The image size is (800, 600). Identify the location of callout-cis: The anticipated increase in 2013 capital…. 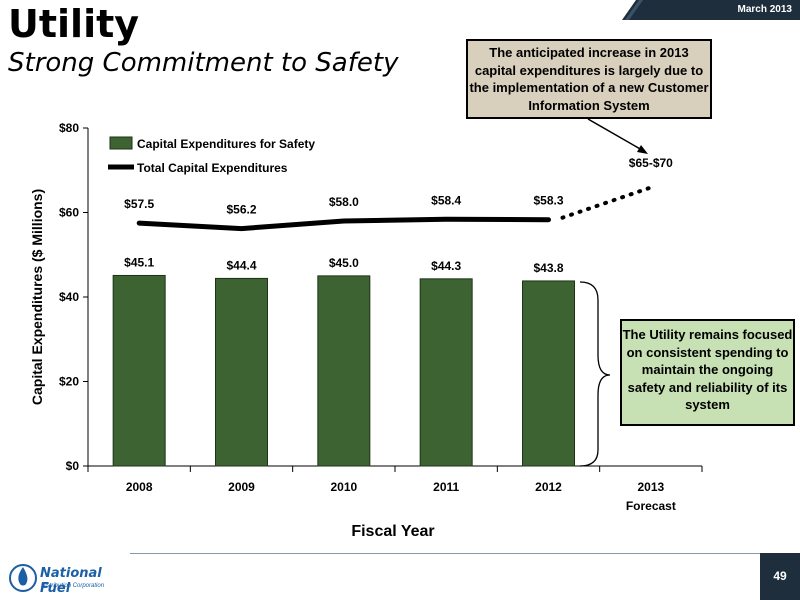
(589, 79).